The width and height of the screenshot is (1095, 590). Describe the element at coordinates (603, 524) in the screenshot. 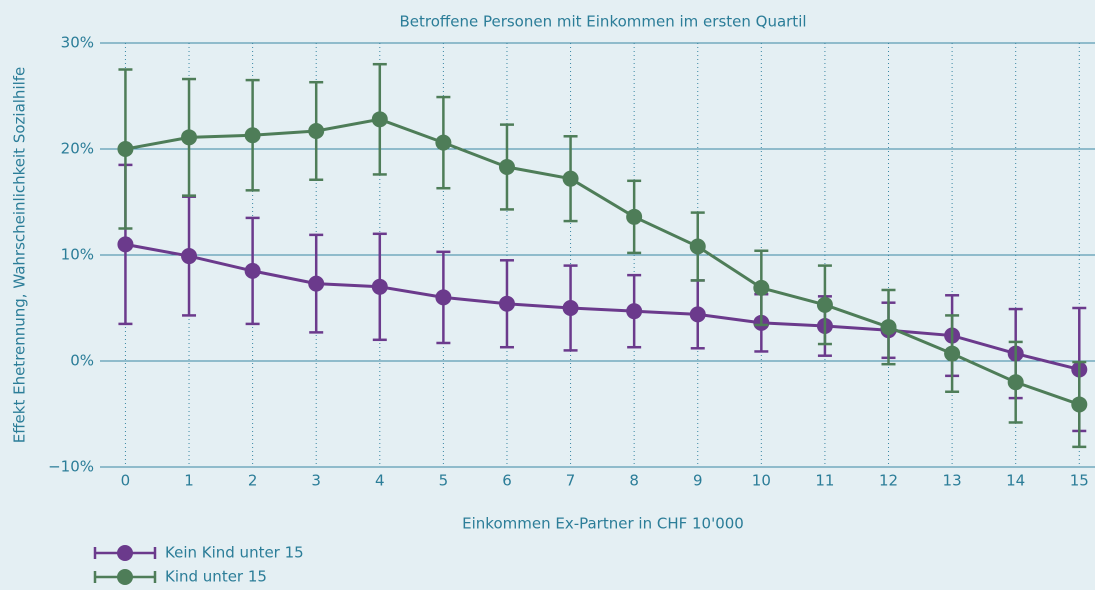

I see `x-axis-label: Einkommen Ex-Partner in CHF 10'000` at that location.